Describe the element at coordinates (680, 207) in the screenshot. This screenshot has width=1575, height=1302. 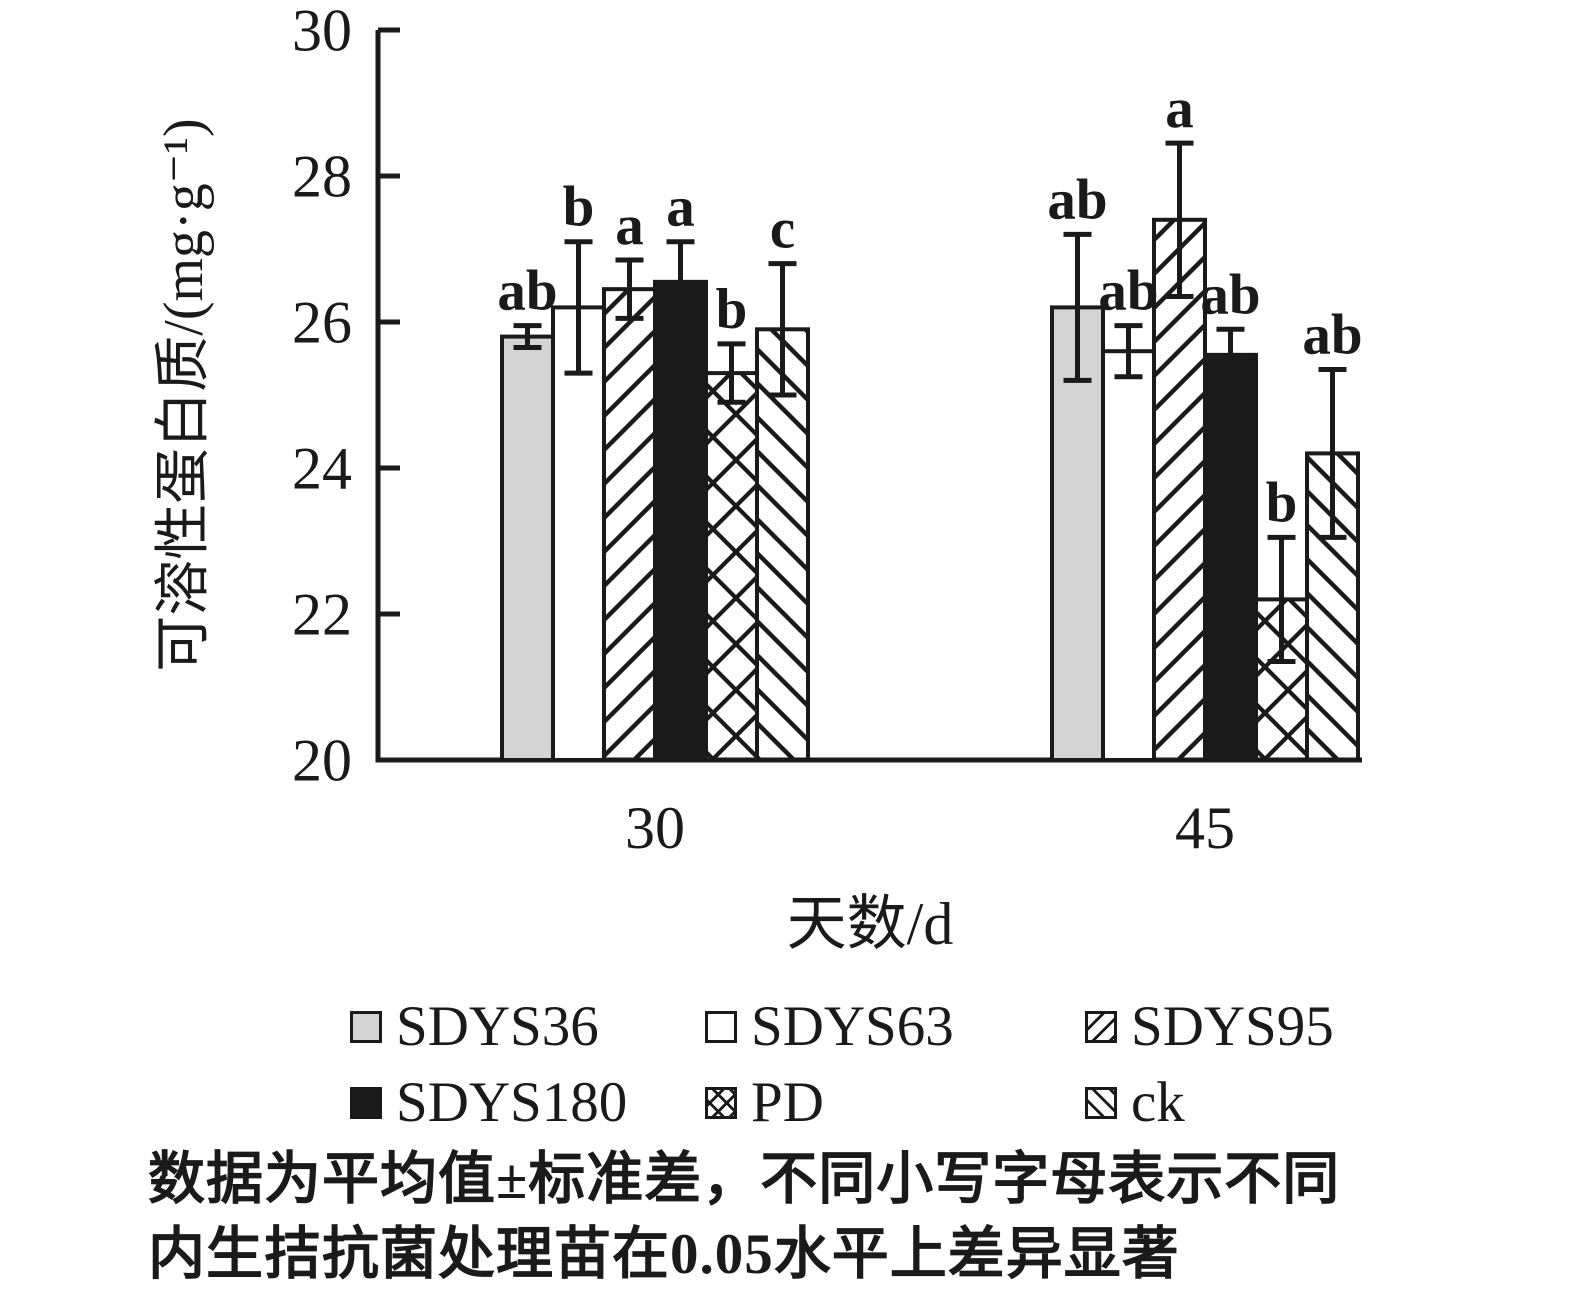
I see `sig-letter-SDYS180-30: a` at that location.